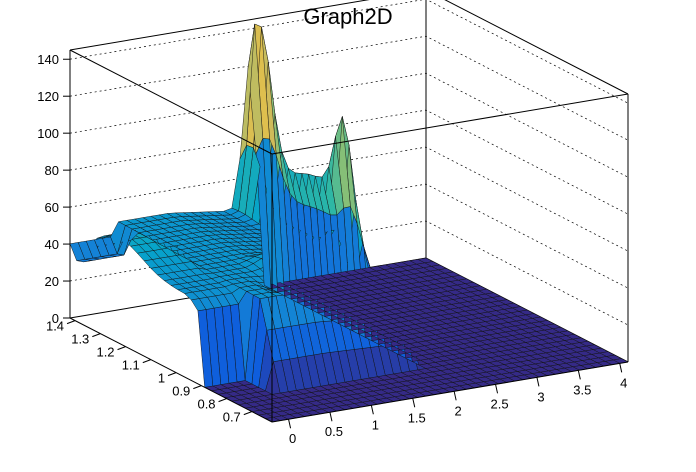 This screenshot has height=472, width=696. Describe the element at coordinates (206, 404) in the screenshot. I see `y-tick-label: 0.8` at that location.